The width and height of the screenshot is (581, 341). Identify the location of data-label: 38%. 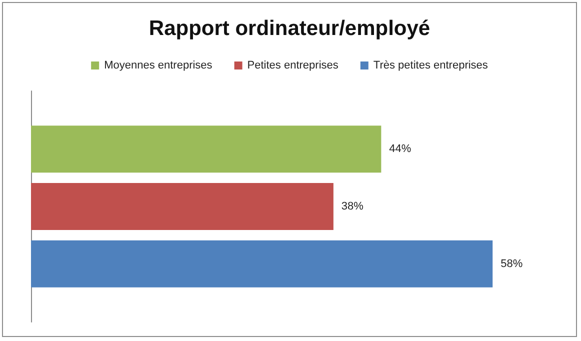
(352, 206).